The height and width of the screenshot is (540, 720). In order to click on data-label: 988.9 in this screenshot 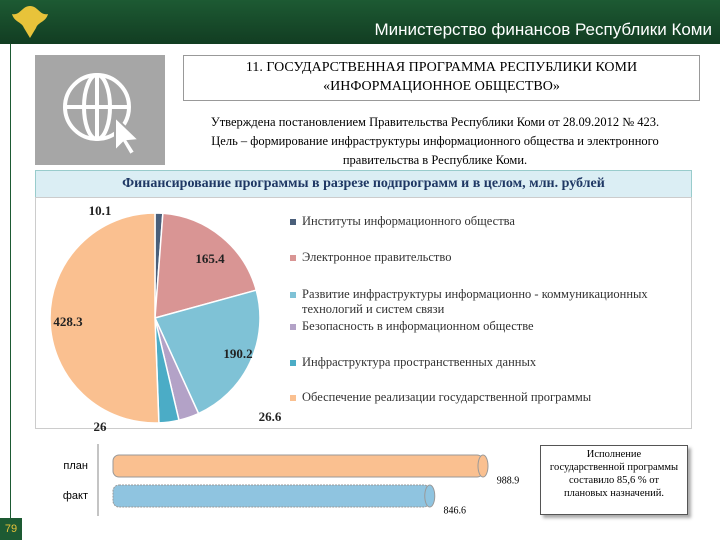, I will do `click(508, 480)`.